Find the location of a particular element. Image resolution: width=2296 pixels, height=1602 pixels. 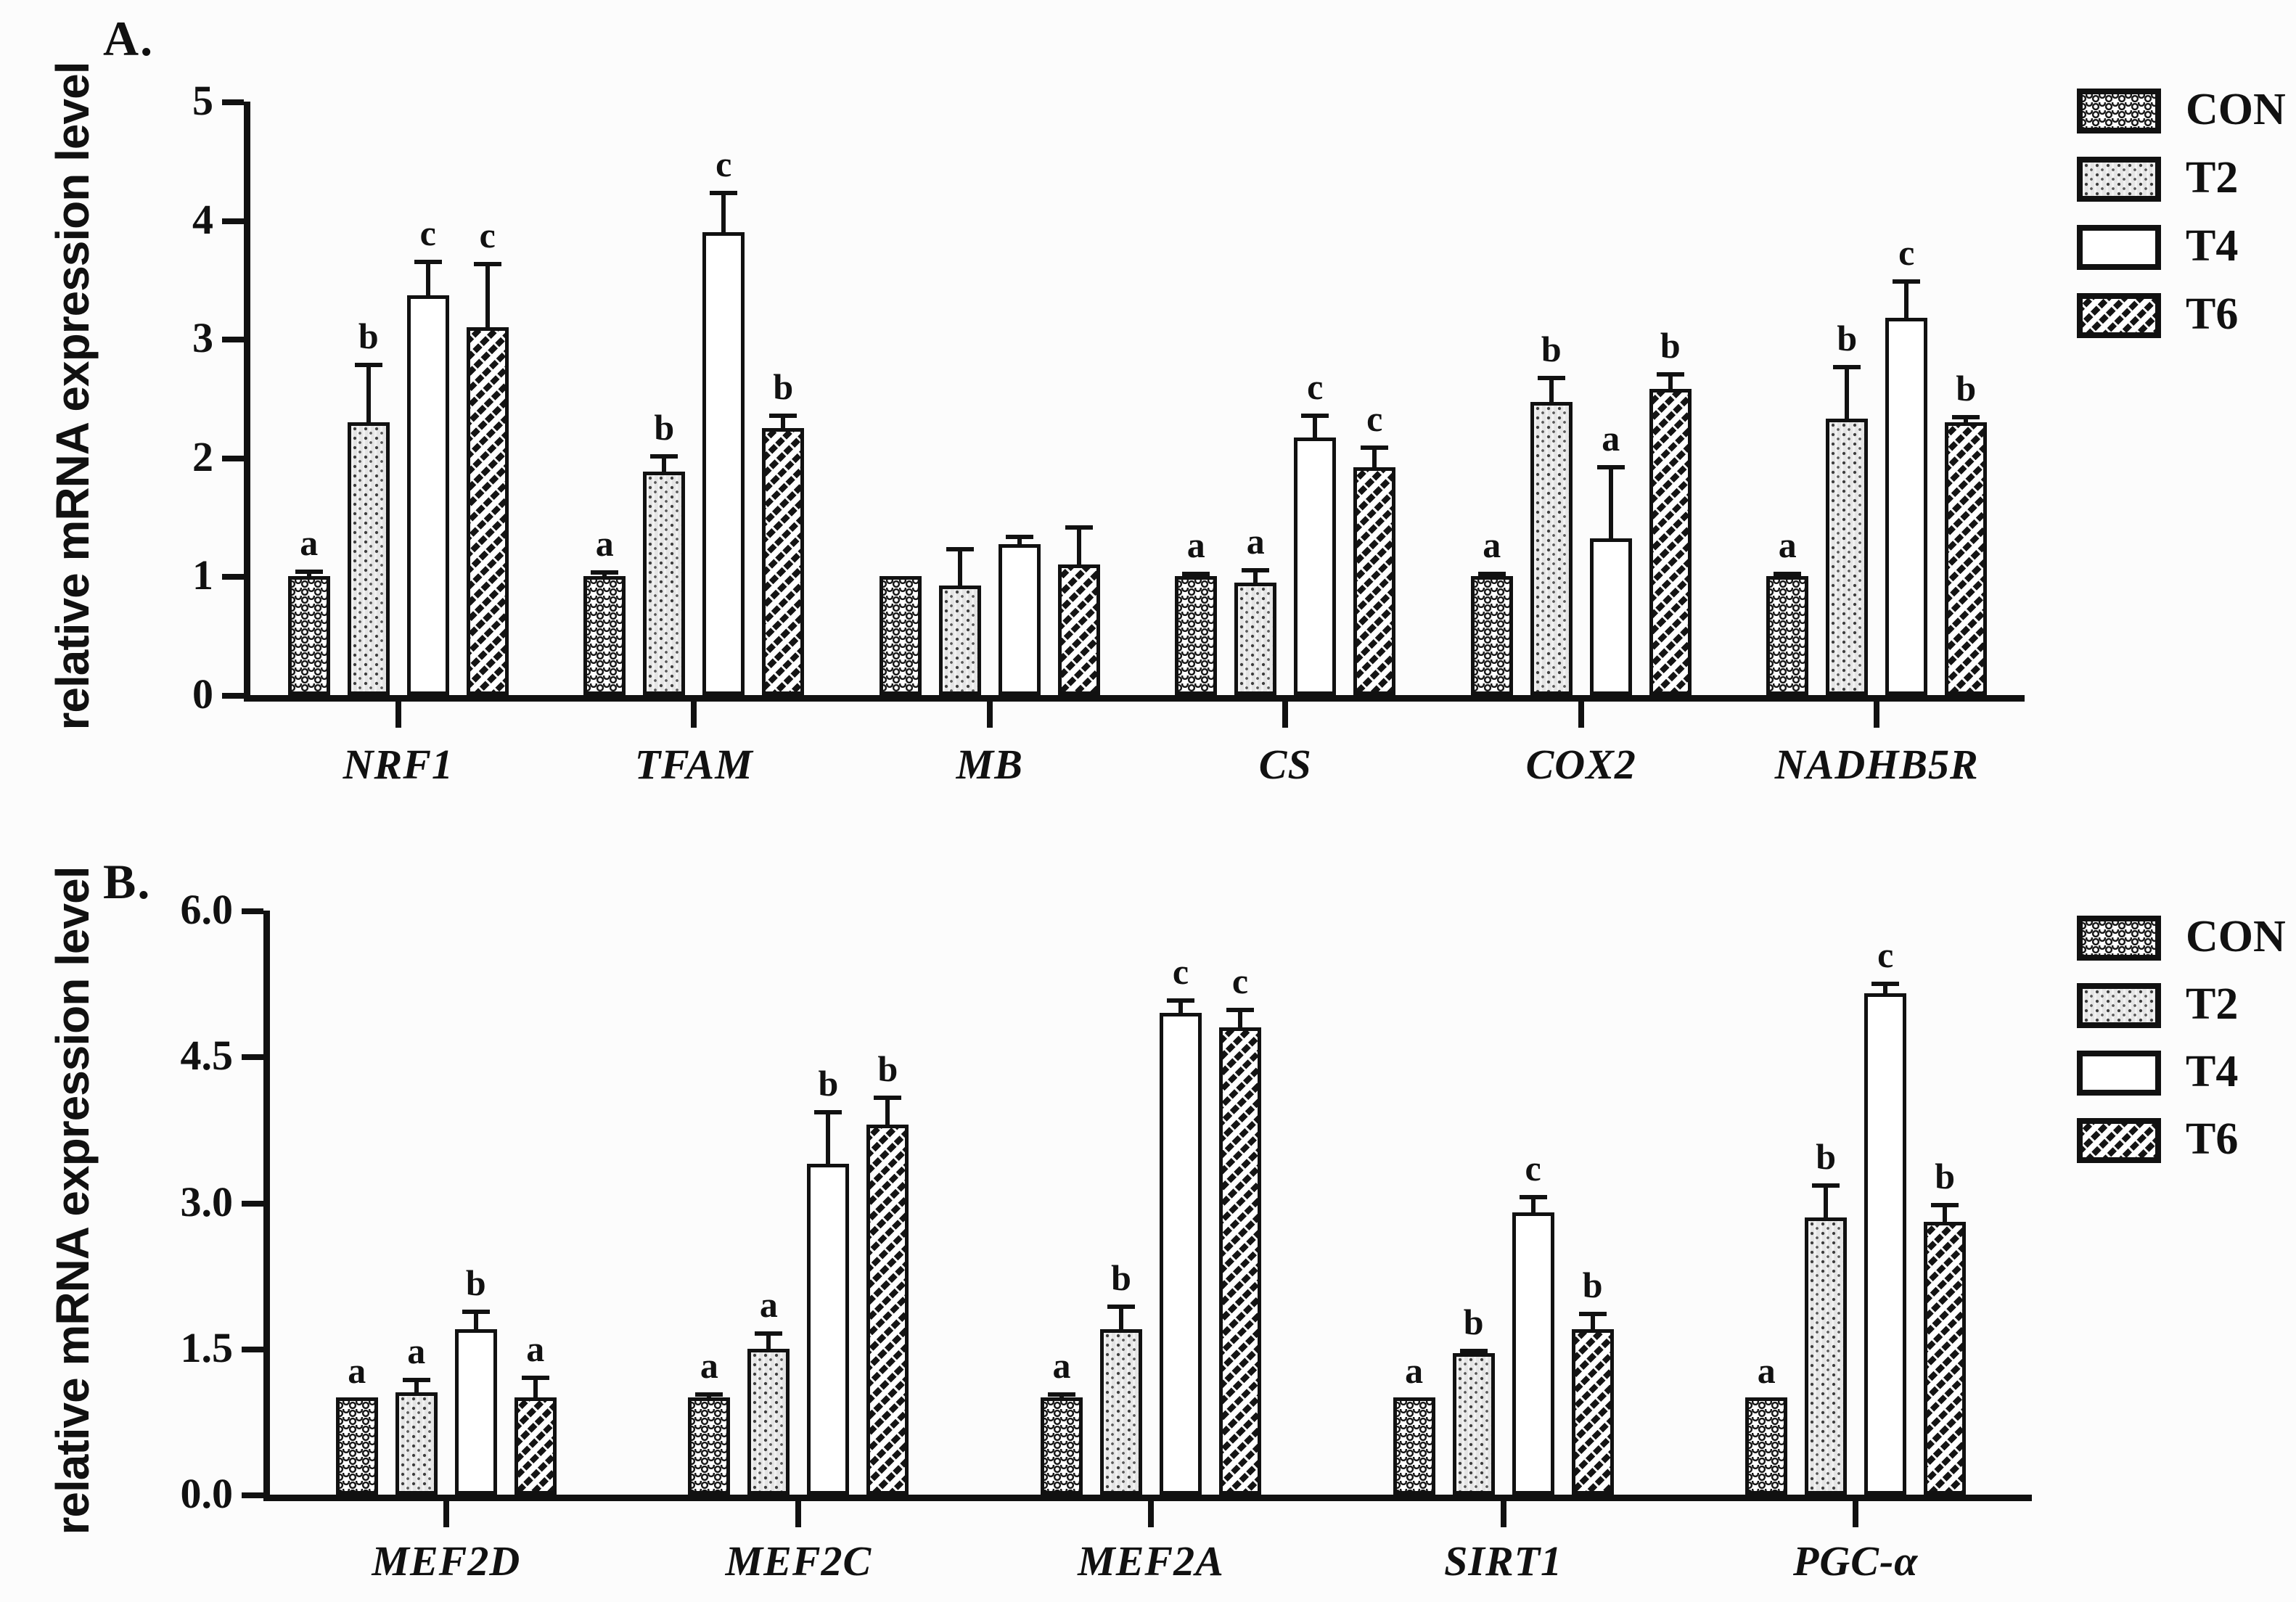

bar-t6-mef2d is located at coordinates (535, 1446).